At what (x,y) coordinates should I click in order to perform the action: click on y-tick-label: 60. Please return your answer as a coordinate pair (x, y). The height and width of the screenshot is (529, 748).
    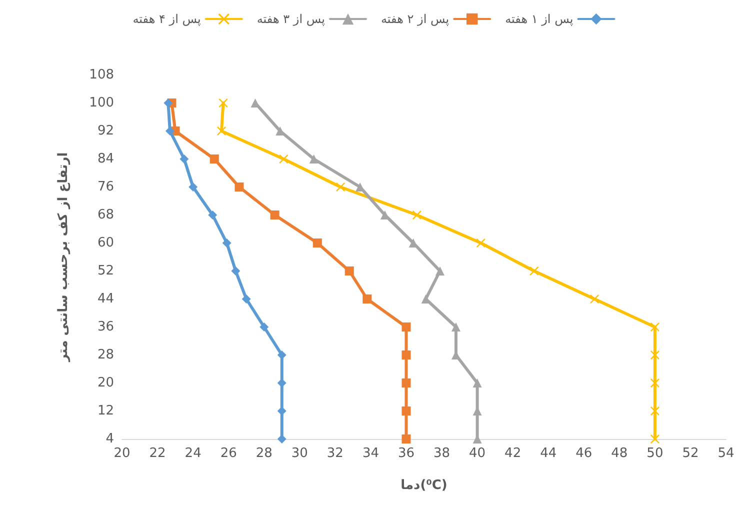
    Looking at the image, I should click on (105, 243).